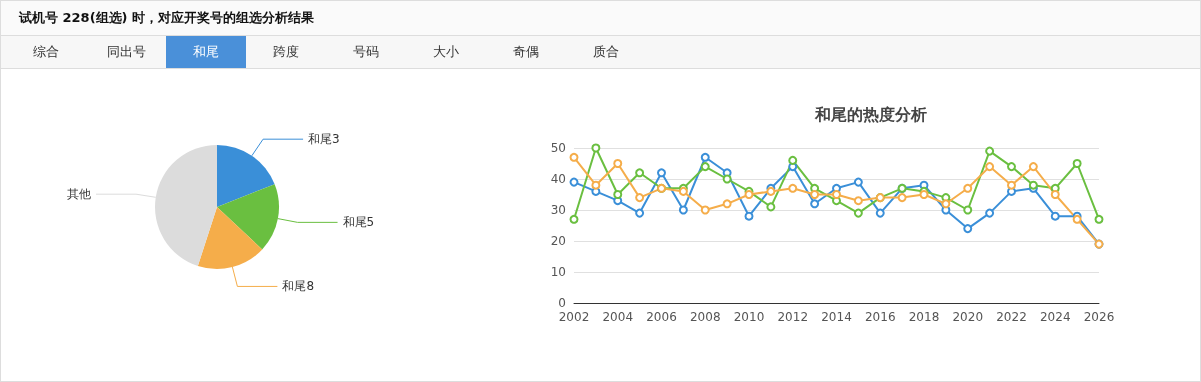  Describe the element at coordinates (366, 52) in the screenshot. I see `text: 号码` at that location.